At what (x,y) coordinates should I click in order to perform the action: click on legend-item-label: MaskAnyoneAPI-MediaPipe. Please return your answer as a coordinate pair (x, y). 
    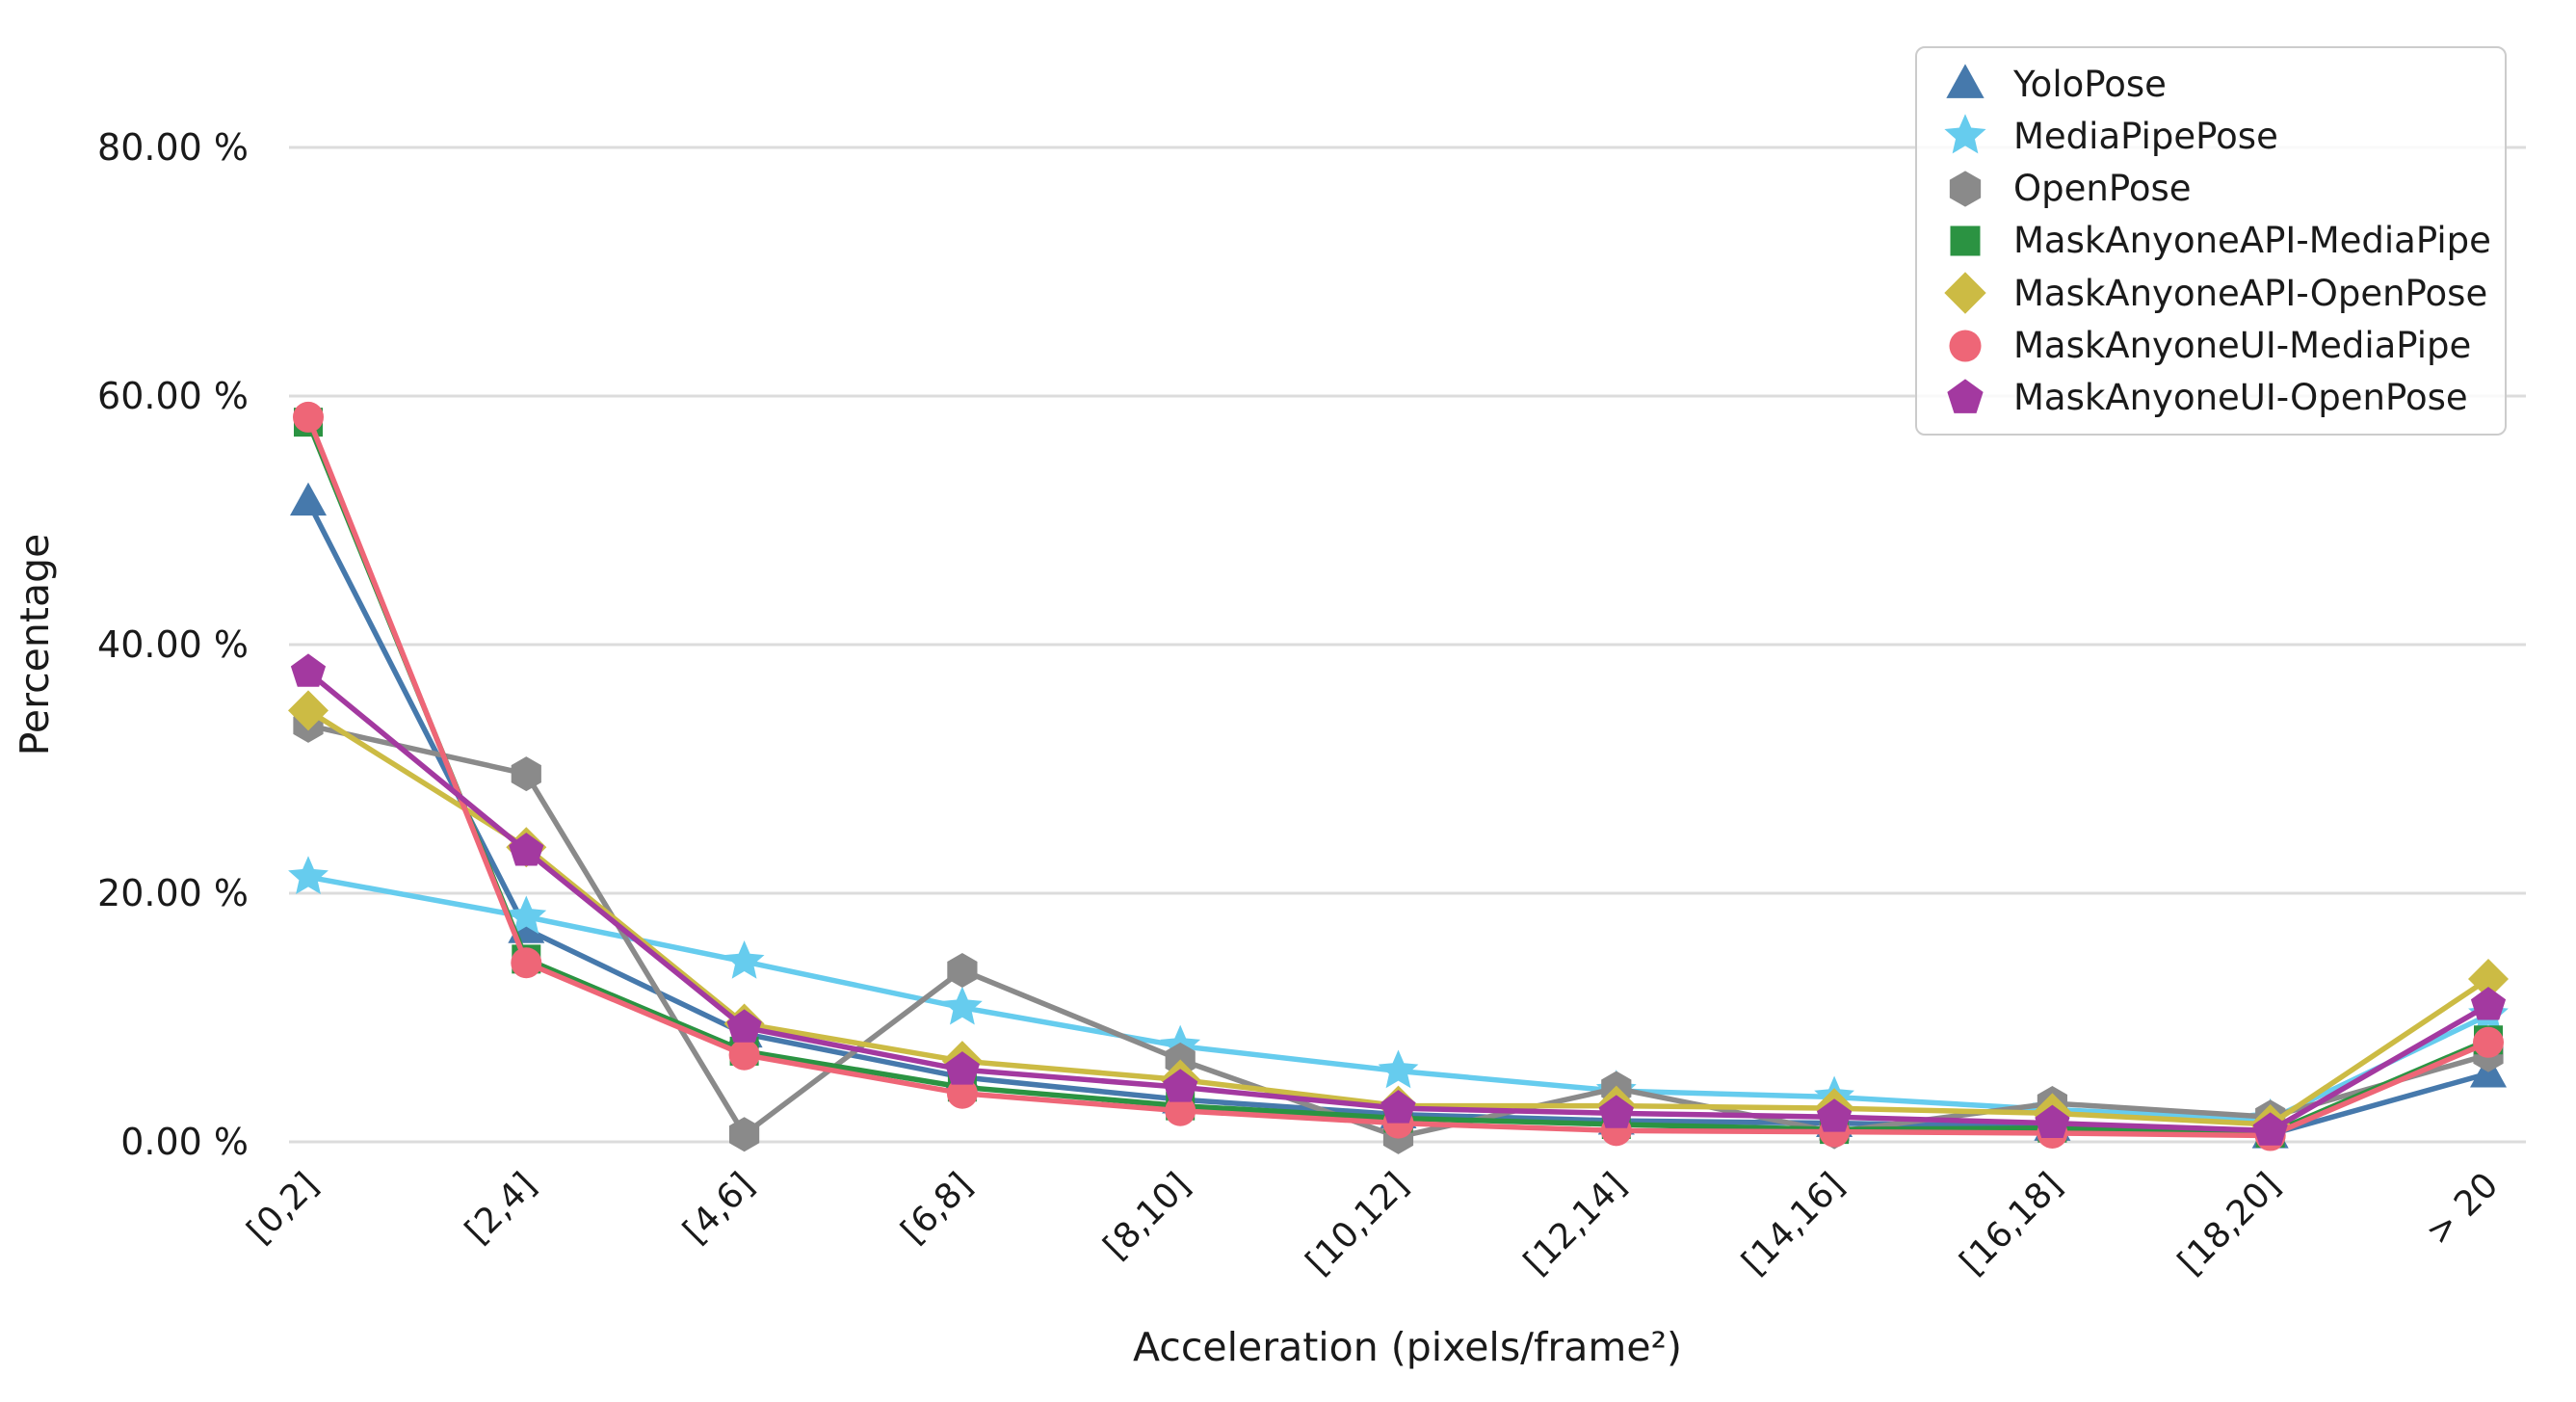
    Looking at the image, I should click on (2252, 241).